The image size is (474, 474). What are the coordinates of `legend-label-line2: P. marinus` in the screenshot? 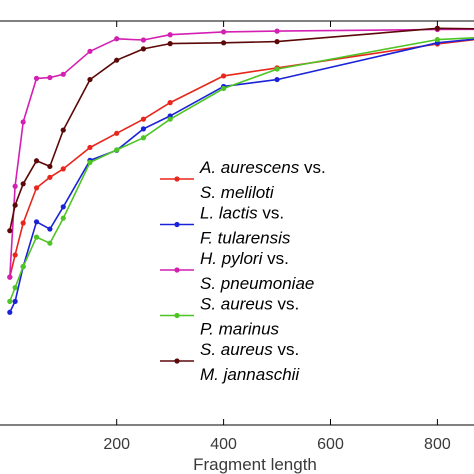 It's located at (240, 329).